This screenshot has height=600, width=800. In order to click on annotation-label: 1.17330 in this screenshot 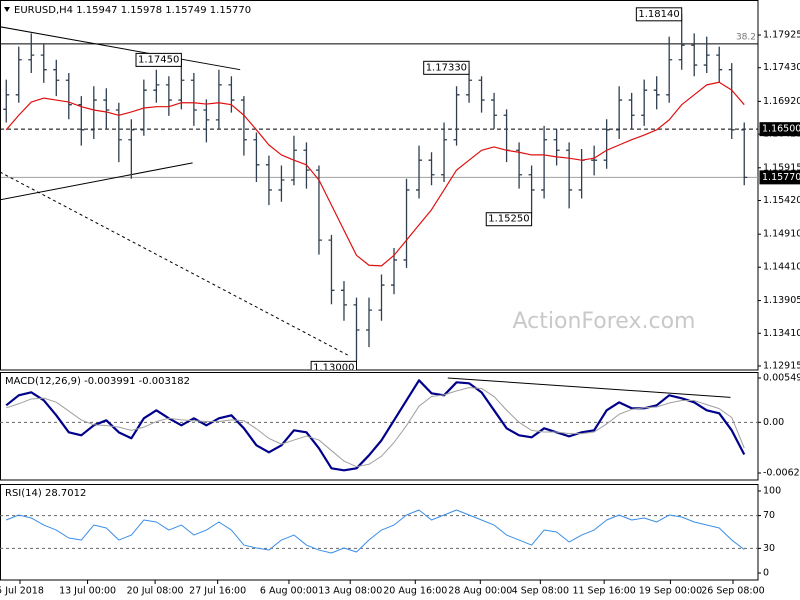, I will do `click(446, 67)`.